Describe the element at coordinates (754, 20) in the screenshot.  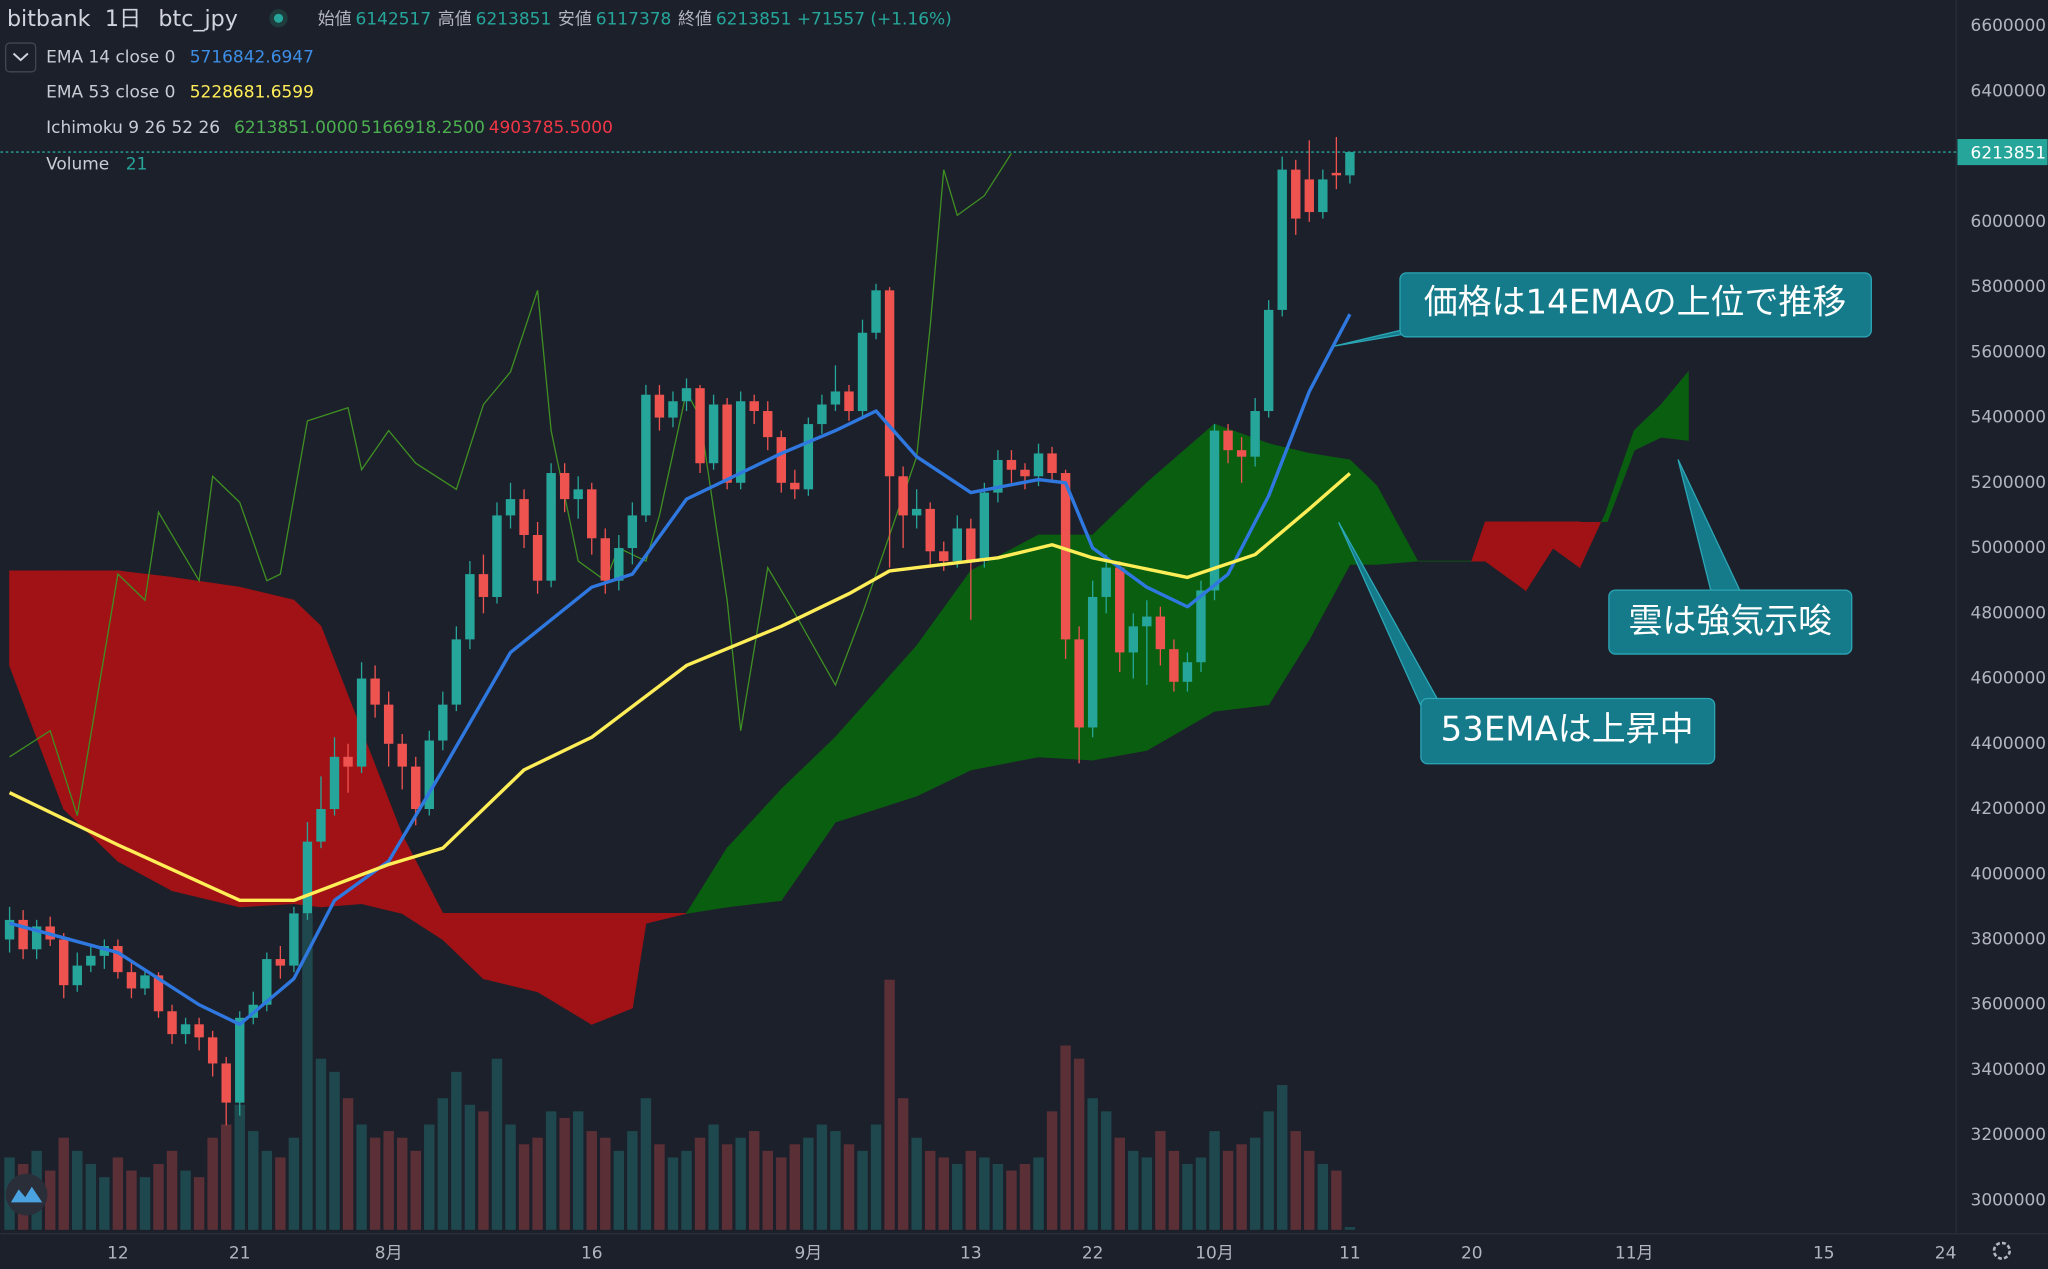
I see `close-value: 6213851` at that location.